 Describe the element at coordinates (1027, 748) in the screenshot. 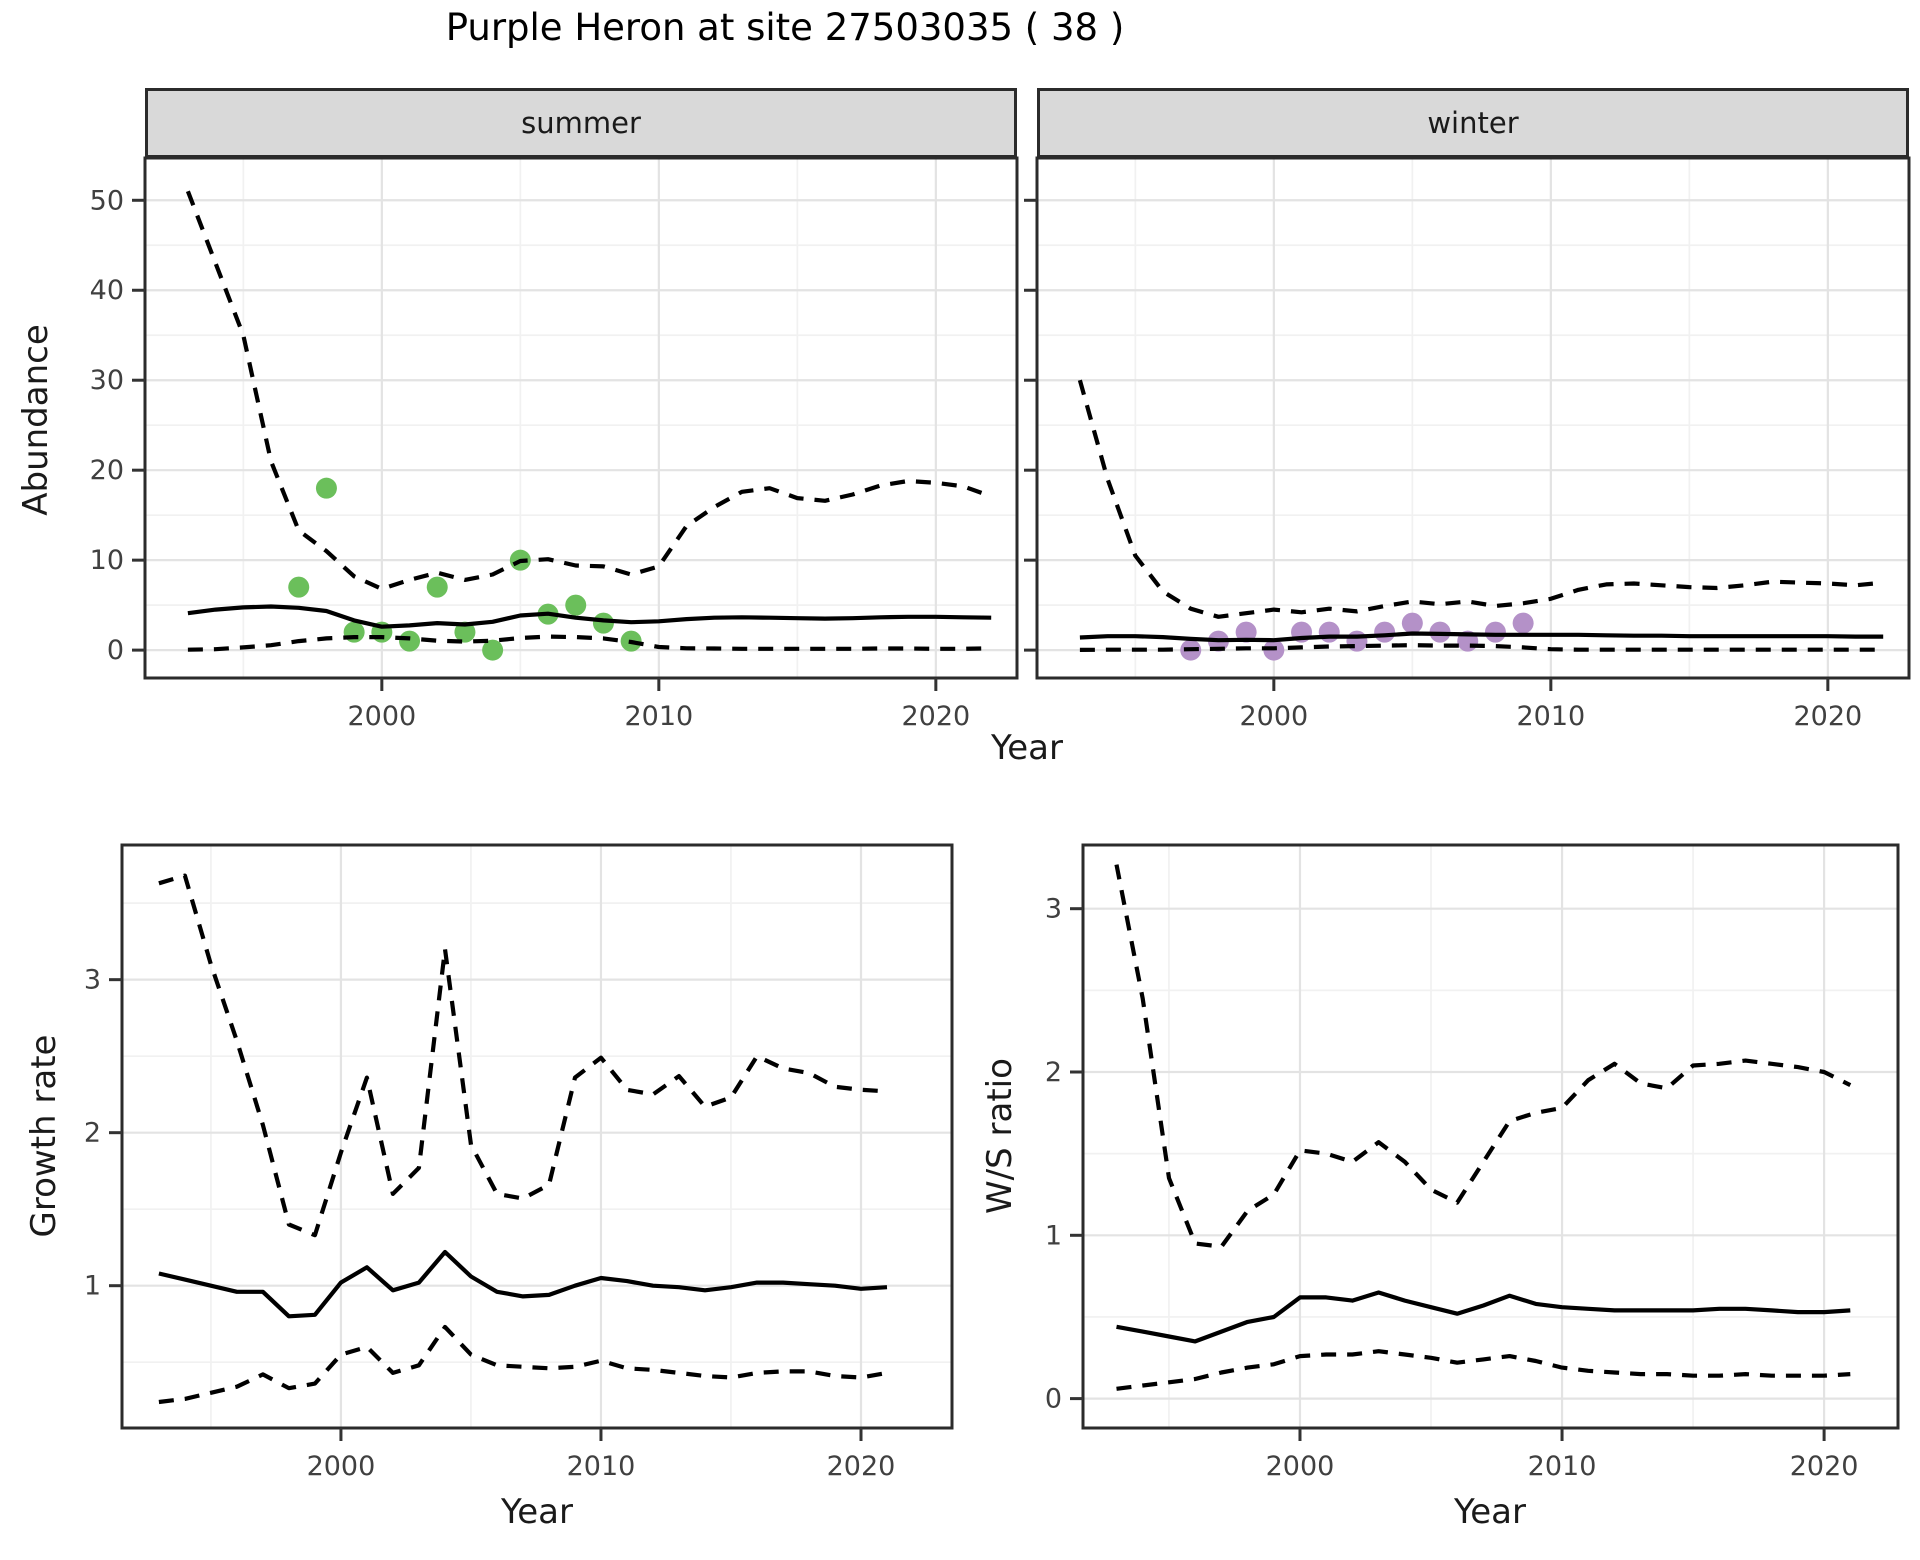

I see `x-axis-title-year-top: Year` at that location.